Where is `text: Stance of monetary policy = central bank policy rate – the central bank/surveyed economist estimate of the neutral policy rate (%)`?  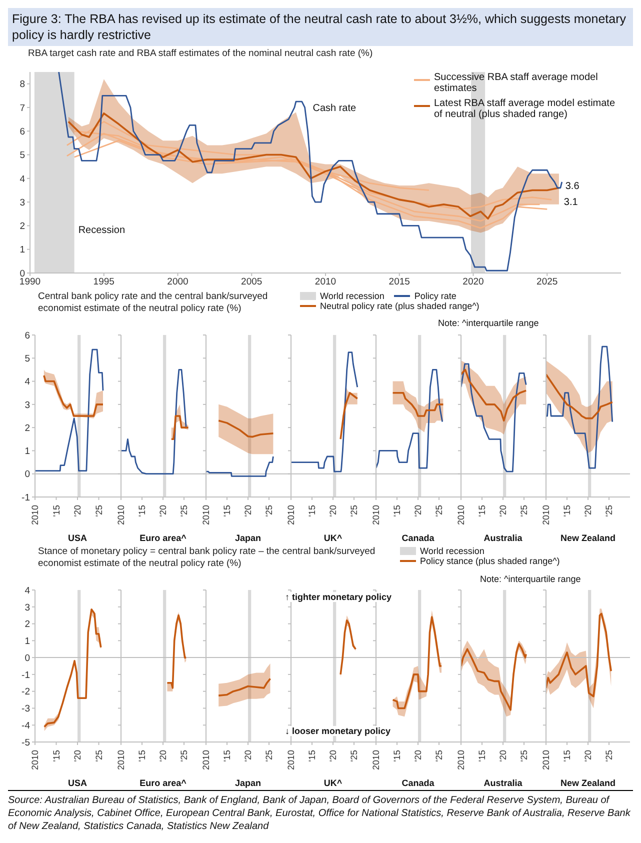
text: Stance of monetary policy = central bank policy rate – the central bank/surveyed economist estimate of the neutral policy rate (%) is located at coordinates (207, 558).